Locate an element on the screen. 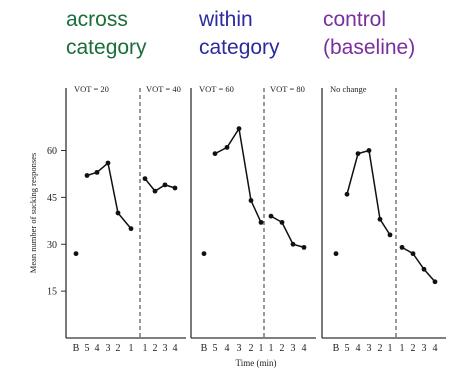 Image resolution: width=452 pixels, height=372 pixels. condition-label: VOT = 40 is located at coordinates (163, 89).